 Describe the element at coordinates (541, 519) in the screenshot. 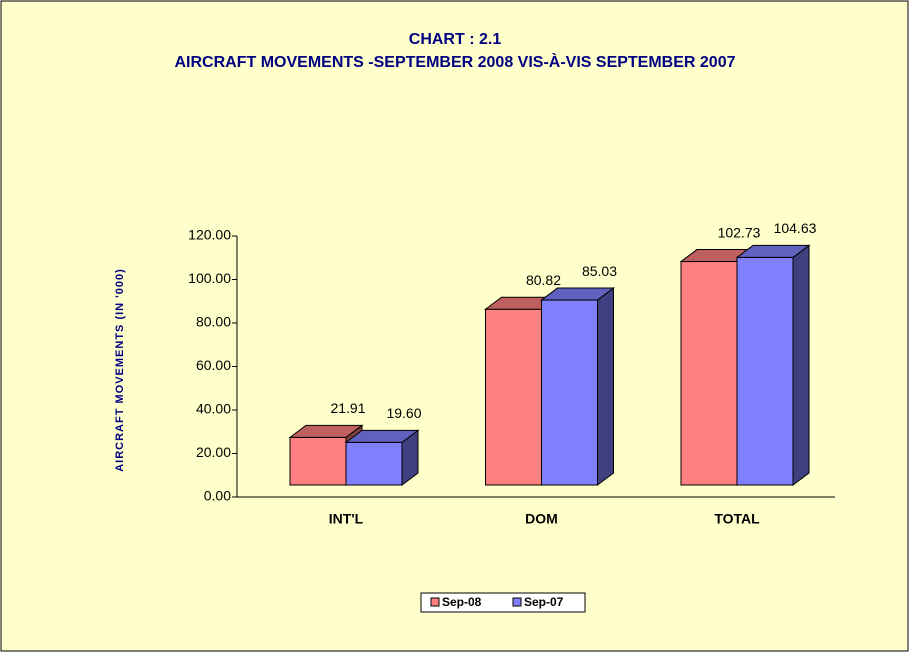

I see `x-tick-label: DOM` at that location.